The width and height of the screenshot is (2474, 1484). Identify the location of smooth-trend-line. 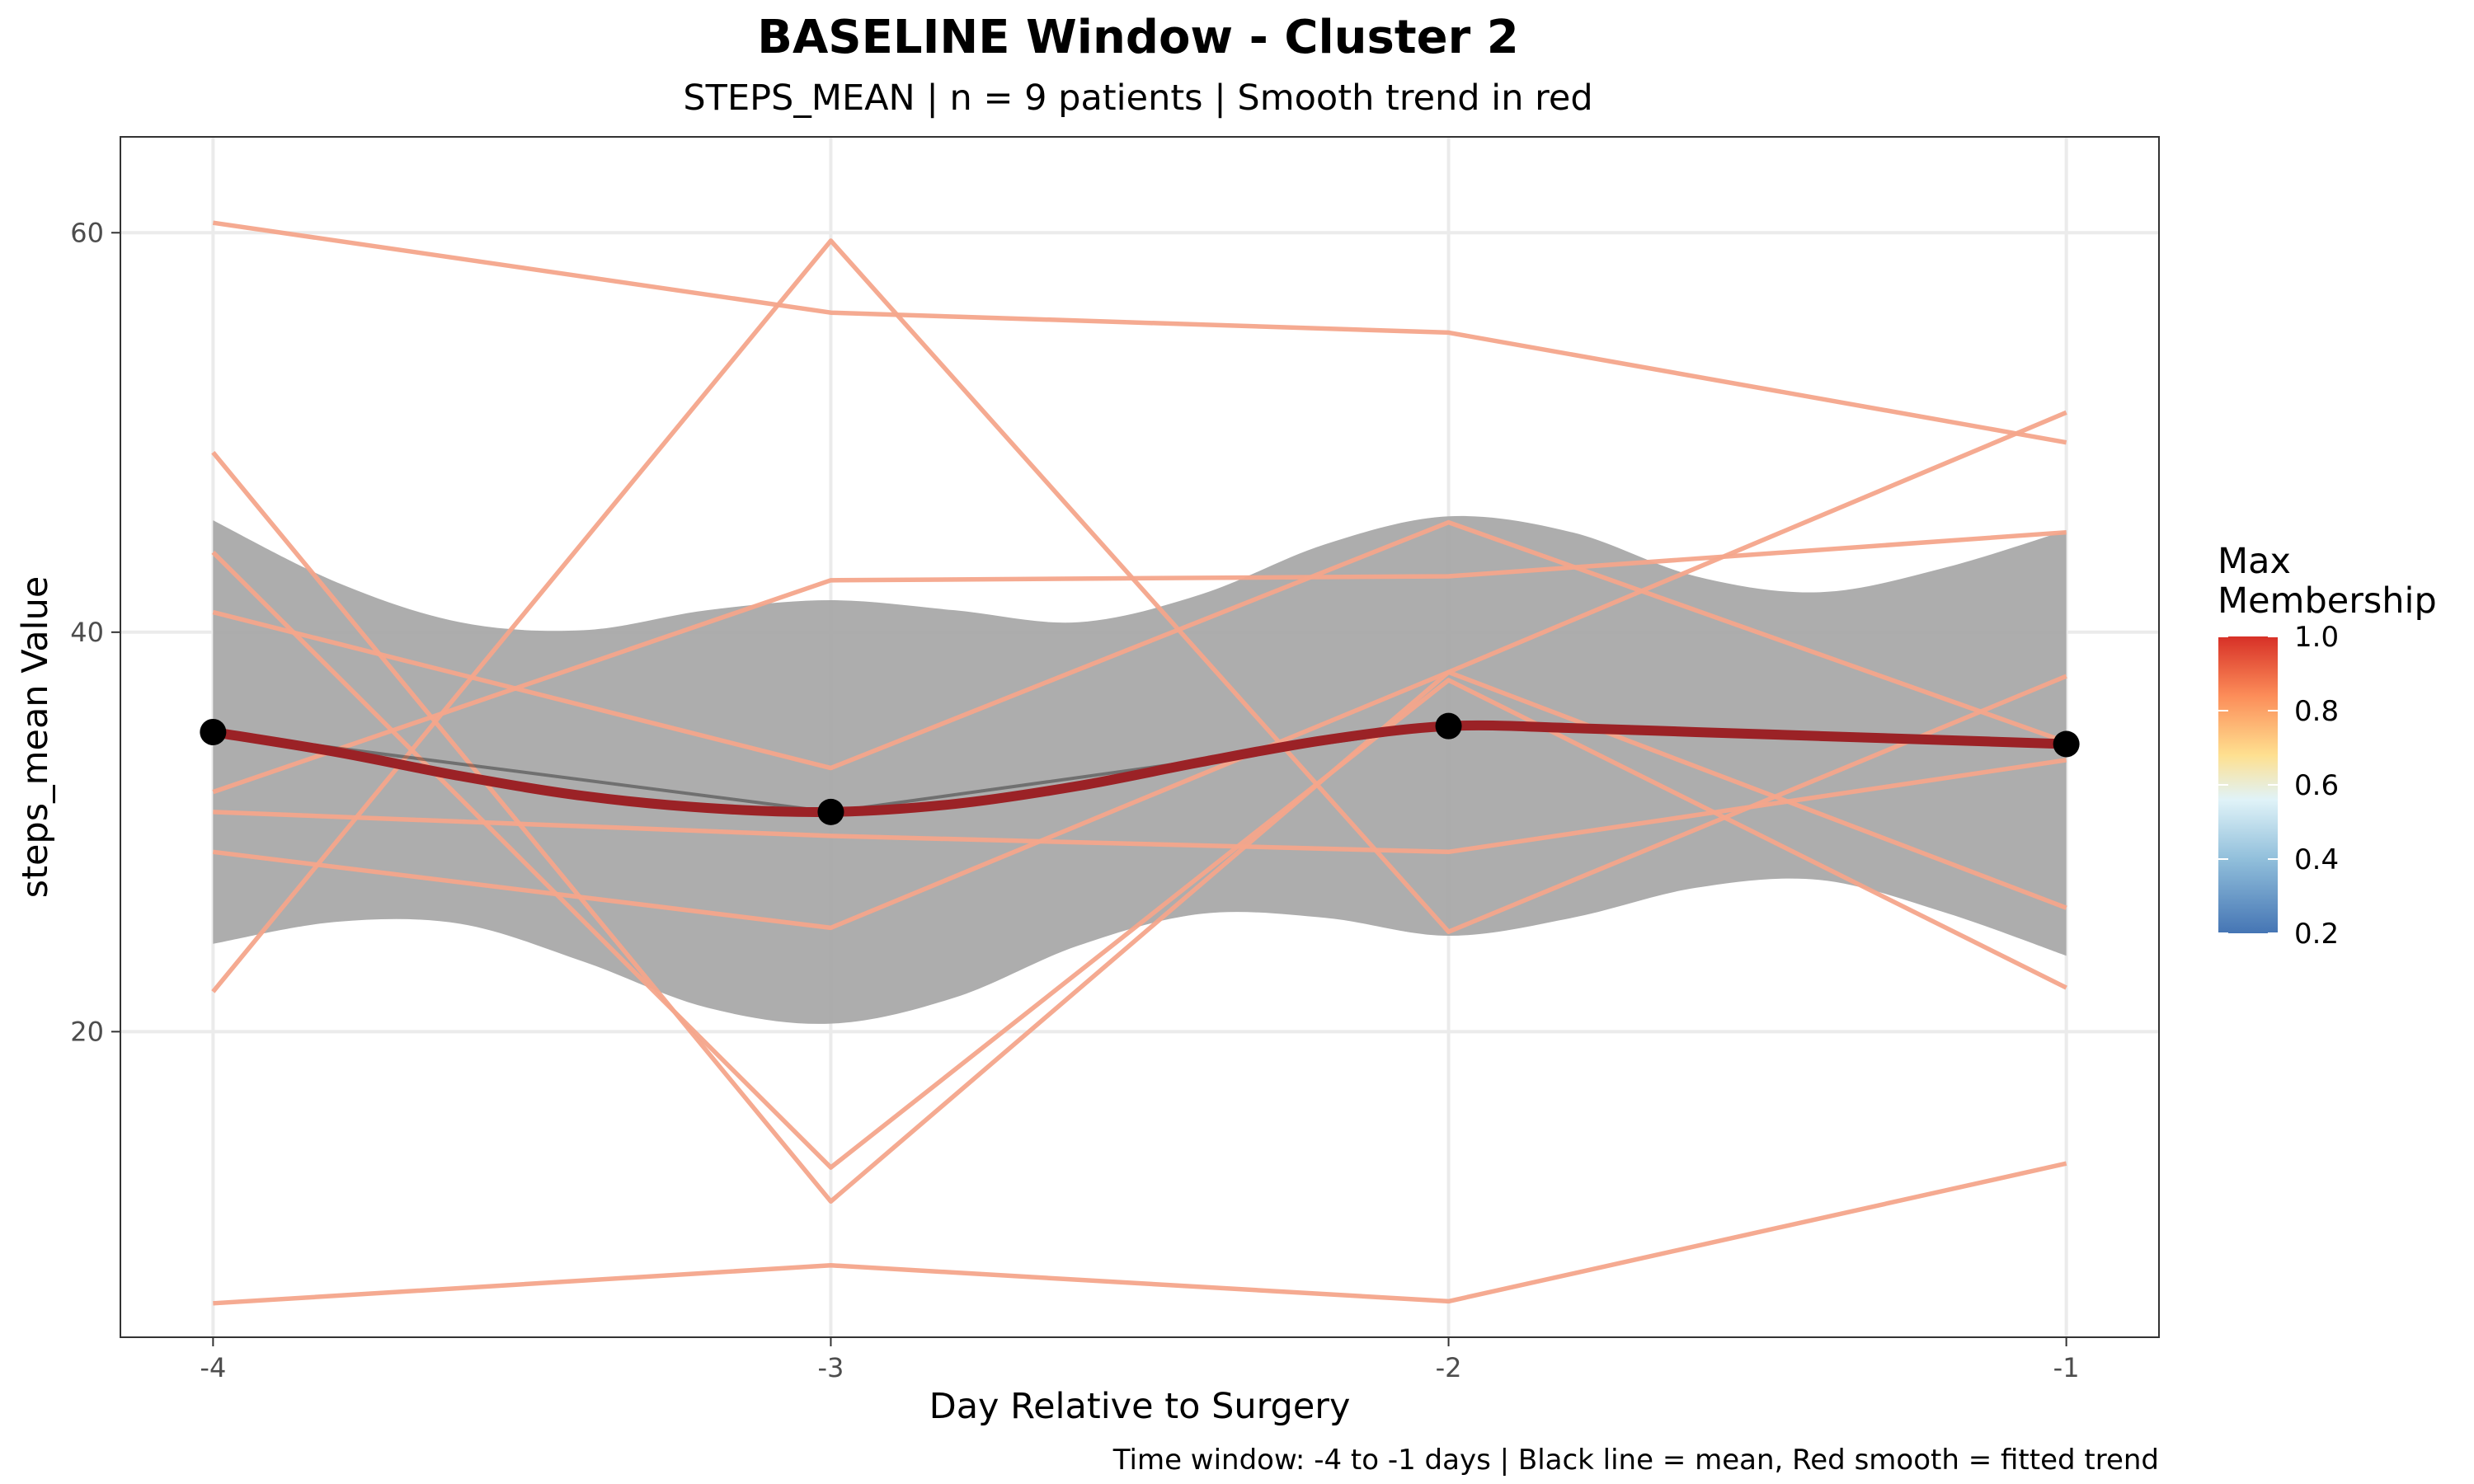
(1140, 769).